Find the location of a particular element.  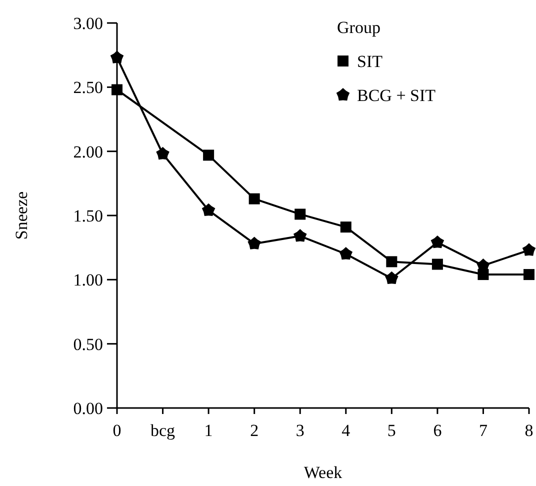

x-axis-title: Week is located at coordinates (323, 472).